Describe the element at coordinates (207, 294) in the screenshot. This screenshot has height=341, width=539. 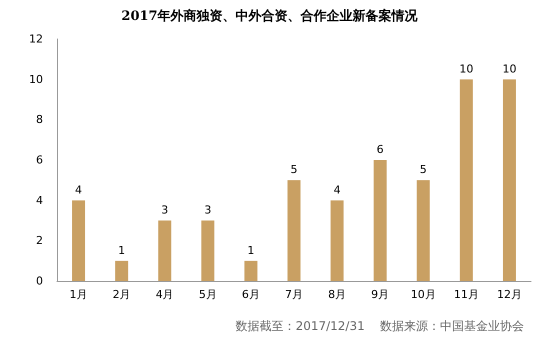
I see `x-tick-label: 5月` at that location.